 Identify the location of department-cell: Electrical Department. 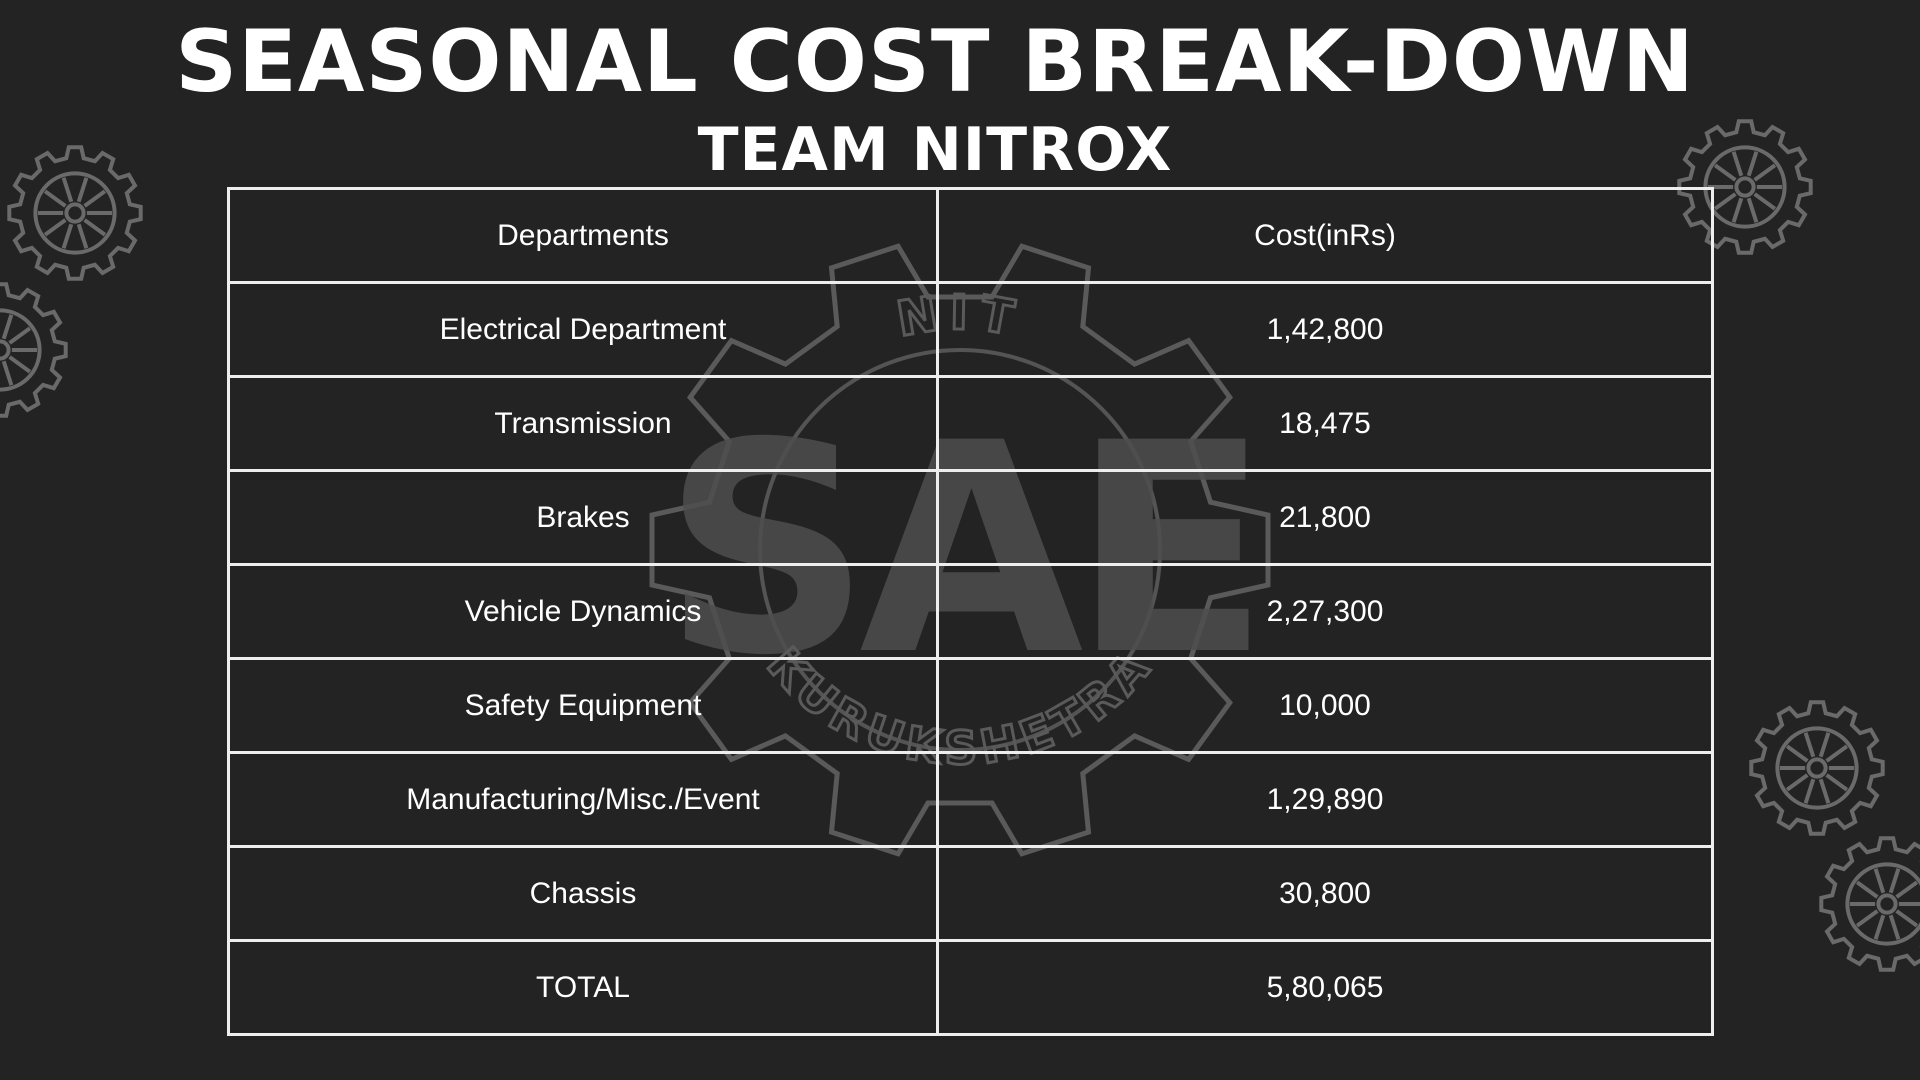
(583, 329).